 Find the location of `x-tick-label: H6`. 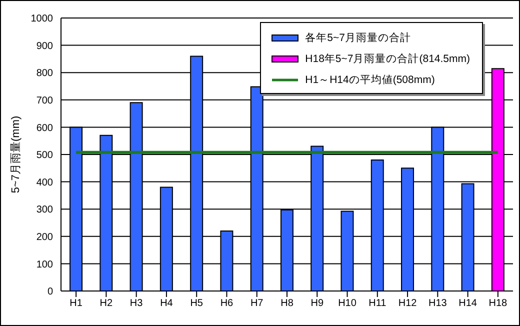

x-tick-label: H6 is located at coordinates (227, 304).